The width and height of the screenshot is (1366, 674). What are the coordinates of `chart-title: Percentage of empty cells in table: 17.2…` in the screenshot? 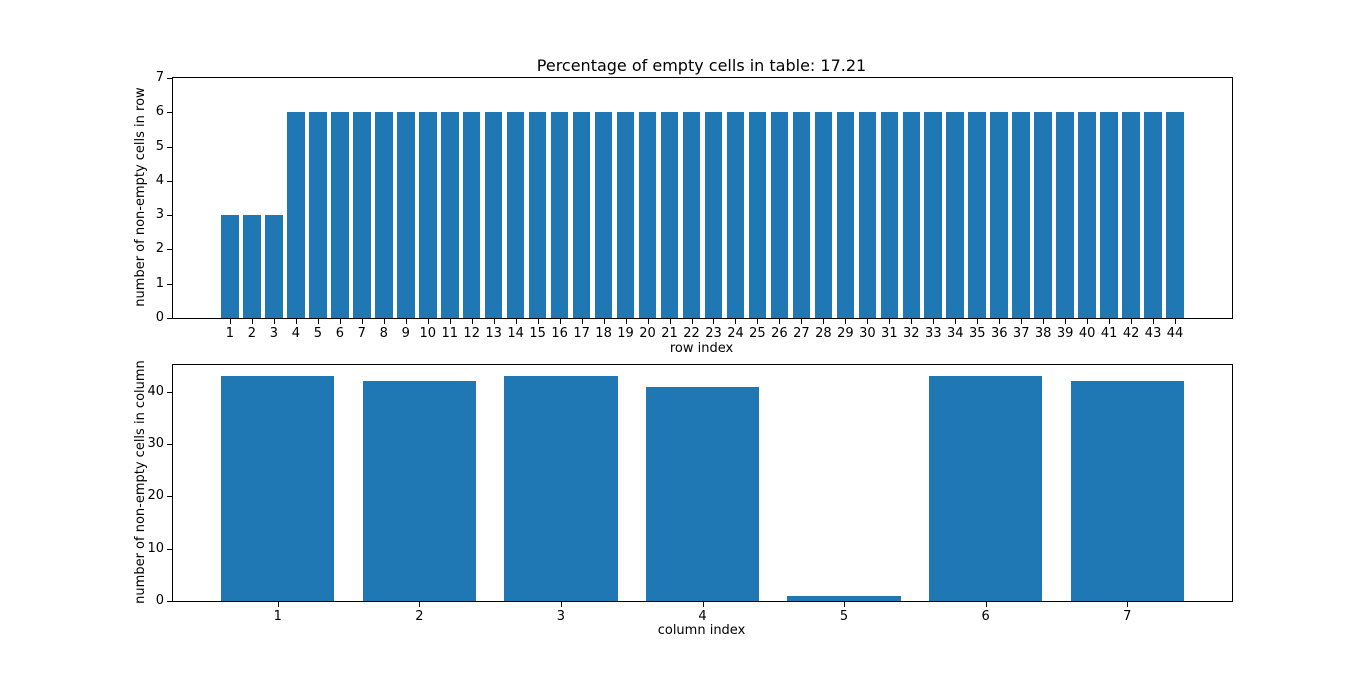 It's located at (701, 65).